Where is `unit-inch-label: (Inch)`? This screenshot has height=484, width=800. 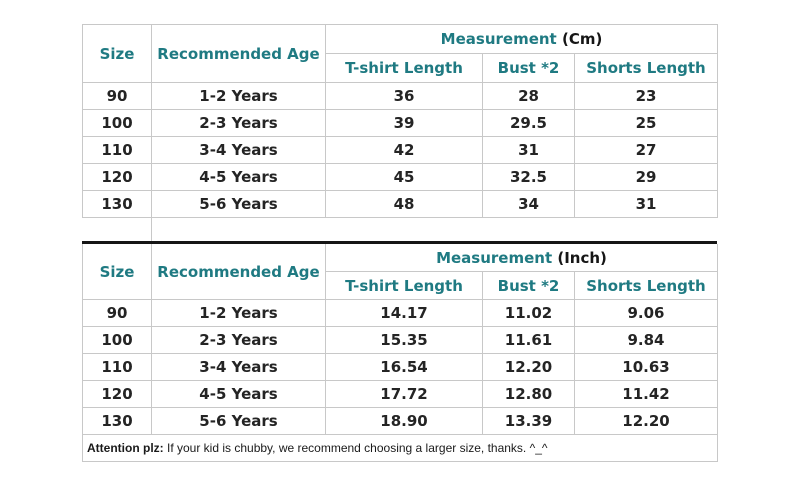
unit-inch-label: (Inch) is located at coordinates (582, 257).